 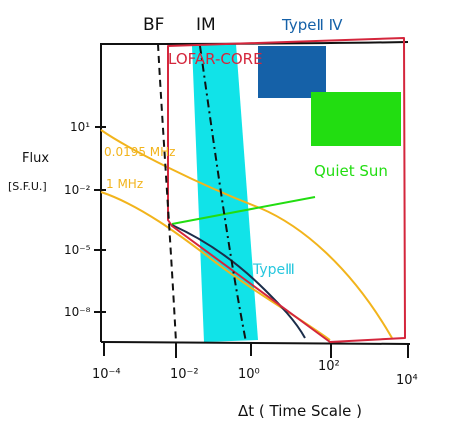 What do you see at coordinates (77, 190) in the screenshot?
I see `y-tick-label: 10⁻²` at bounding box center [77, 190].